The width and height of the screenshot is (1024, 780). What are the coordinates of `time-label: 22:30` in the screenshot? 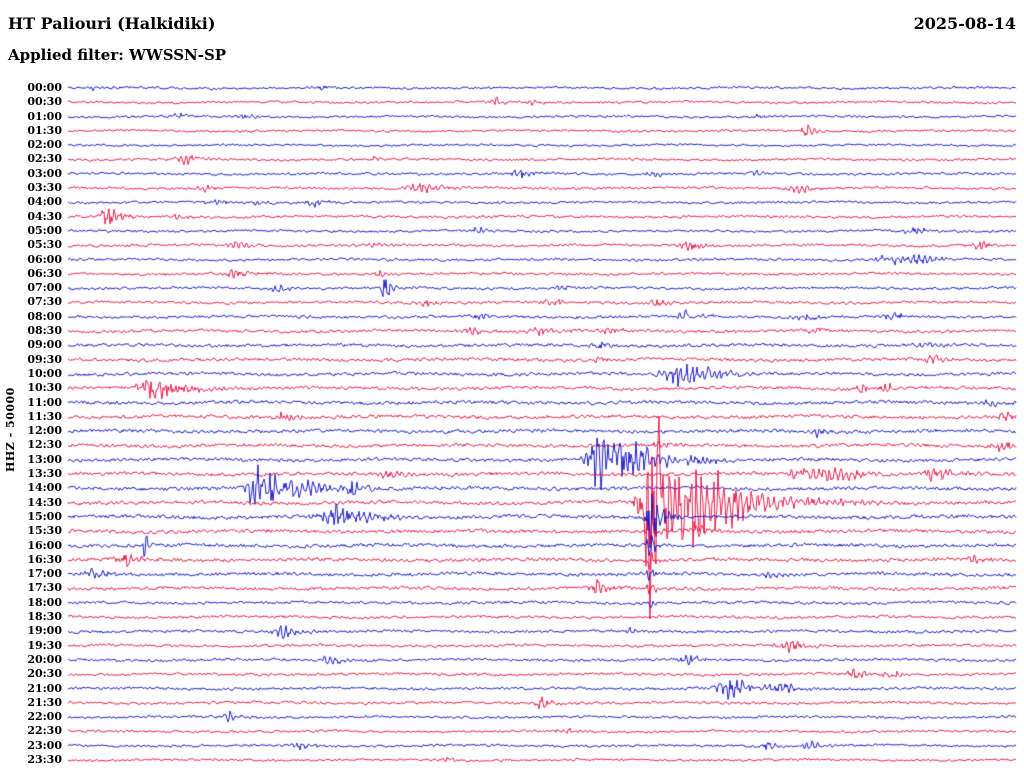 It's located at (44, 731).